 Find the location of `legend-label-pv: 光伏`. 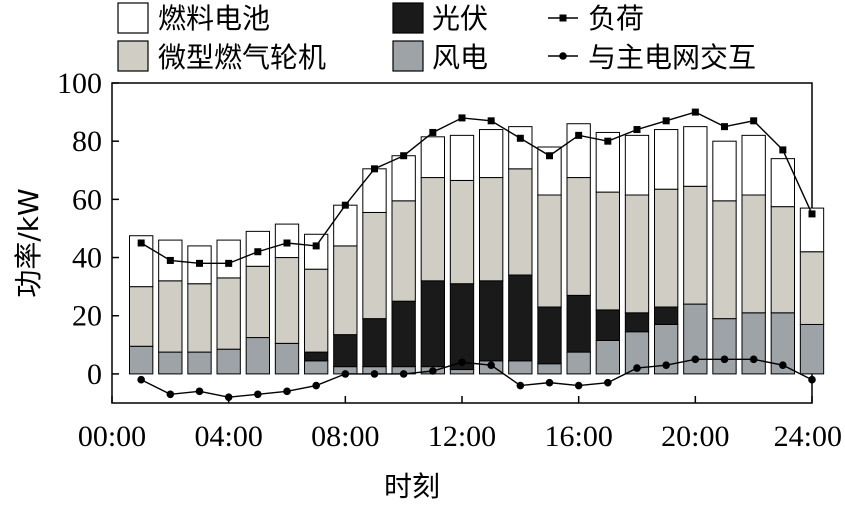

legend-label-pv: 光伏 is located at coordinates (460, 18).